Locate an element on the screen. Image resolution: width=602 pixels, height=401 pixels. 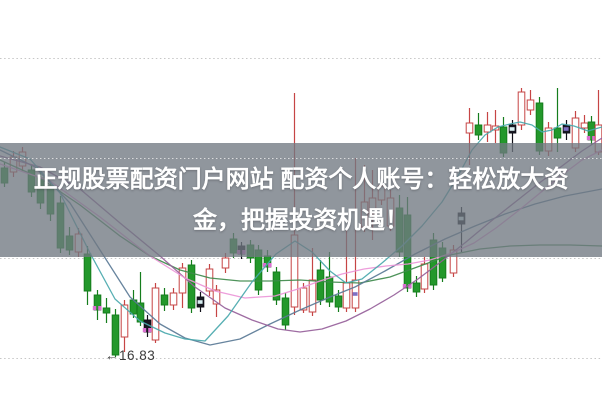
banner-text-line2: 金，把握投资机遇！ is located at coordinates (301, 220).